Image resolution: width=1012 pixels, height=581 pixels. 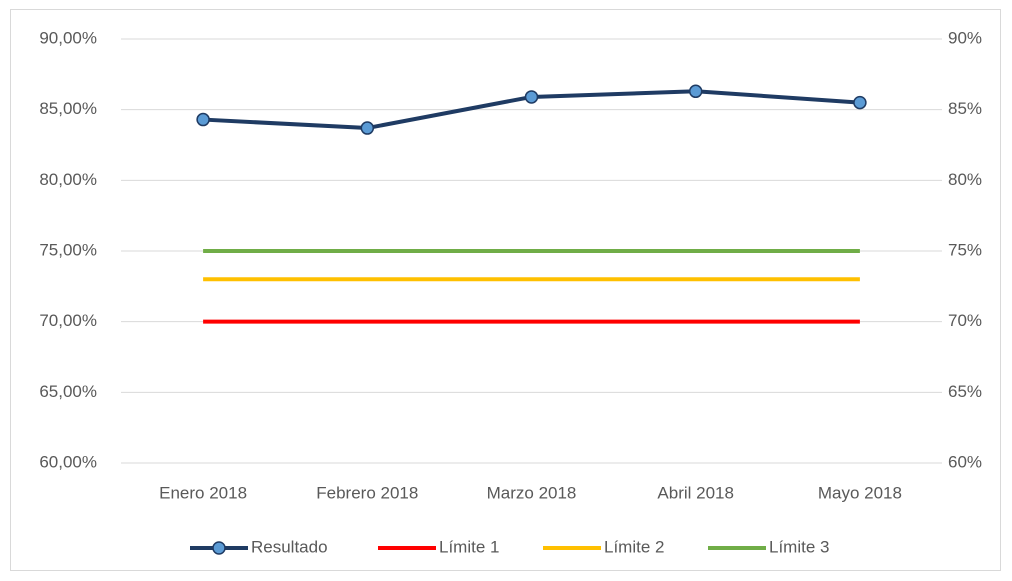 What do you see at coordinates (68, 108) in the screenshot?
I see `y-tick-label: 85,00%` at bounding box center [68, 108].